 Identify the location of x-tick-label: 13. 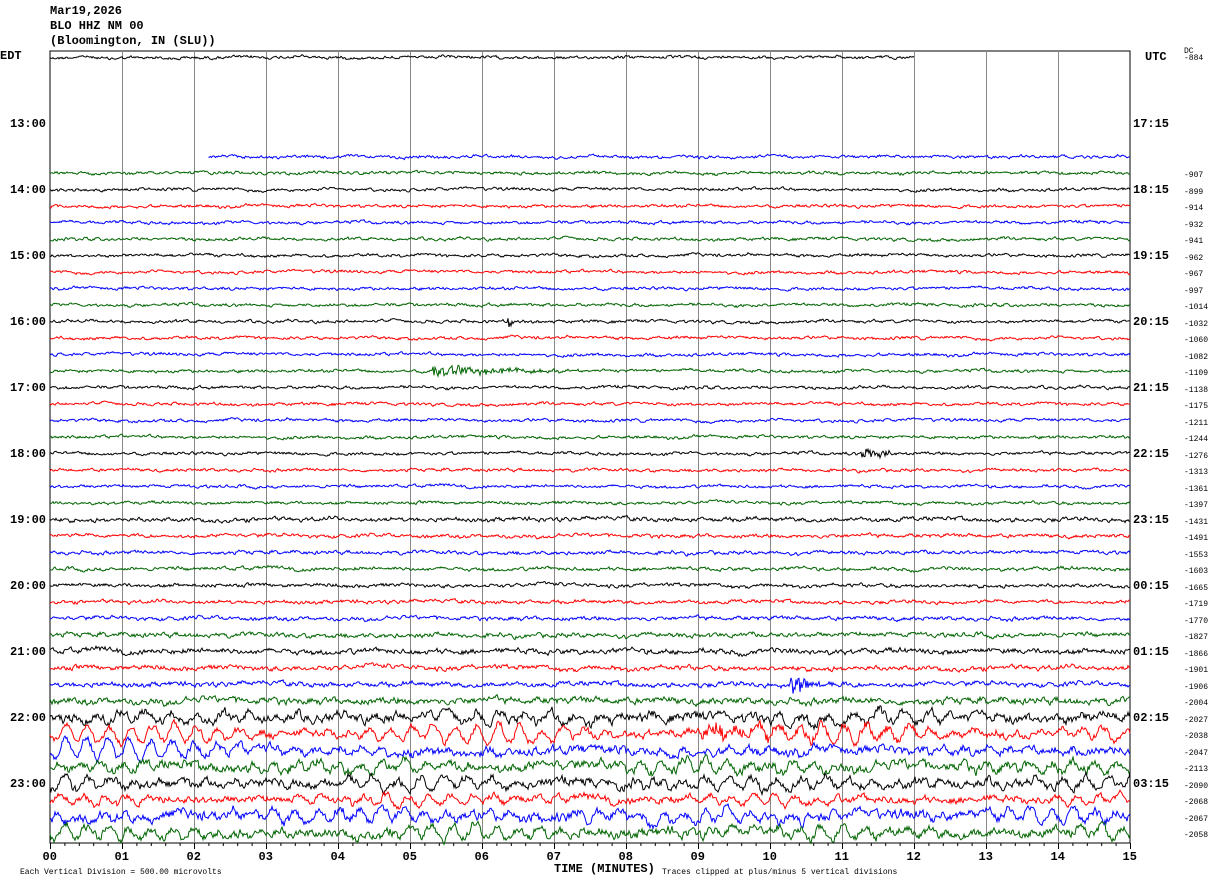
(985, 857).